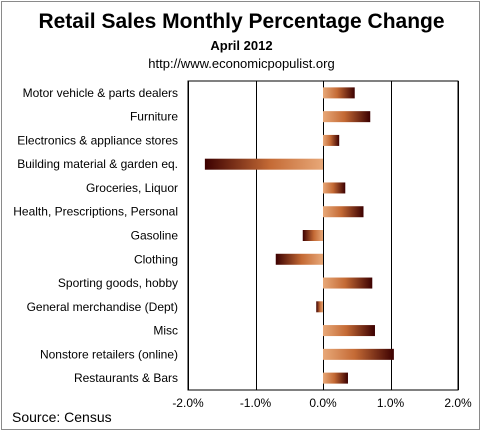  Describe the element at coordinates (155, 236) in the screenshot. I see `category-label: Gasoline` at that location.